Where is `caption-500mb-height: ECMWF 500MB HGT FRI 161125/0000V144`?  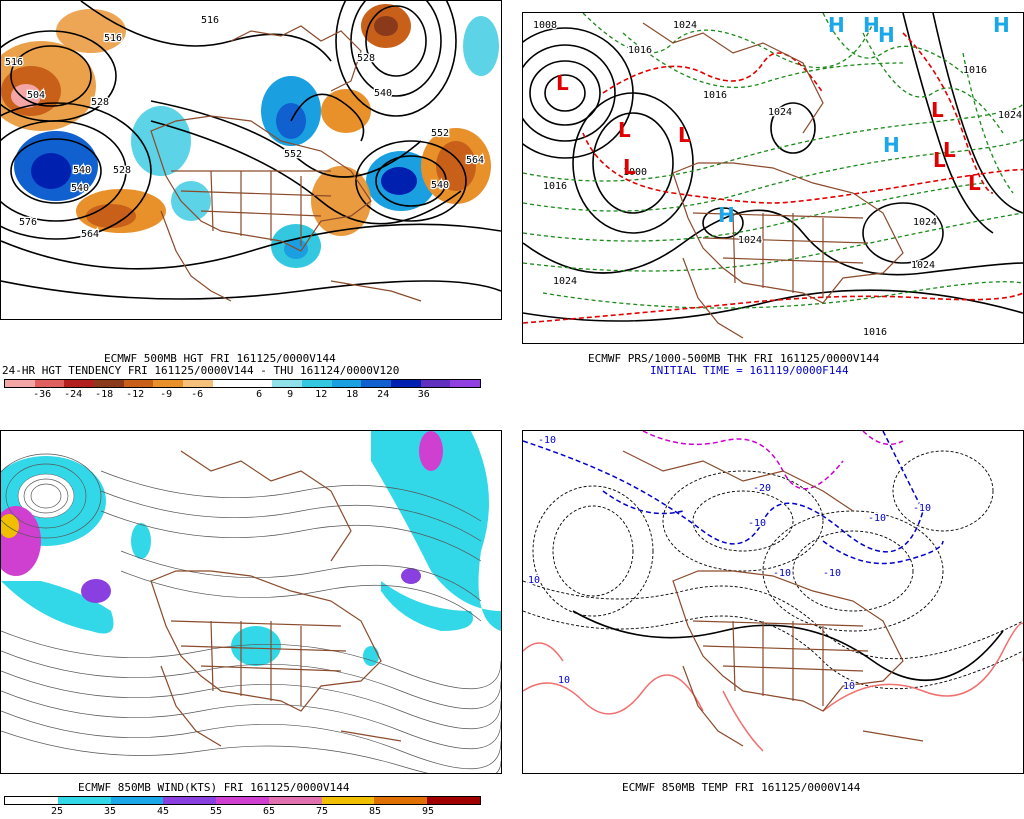
caption-500mb-height: ECMWF 500MB HGT FRI 161125/0000V144 is located at coordinates (220, 358).